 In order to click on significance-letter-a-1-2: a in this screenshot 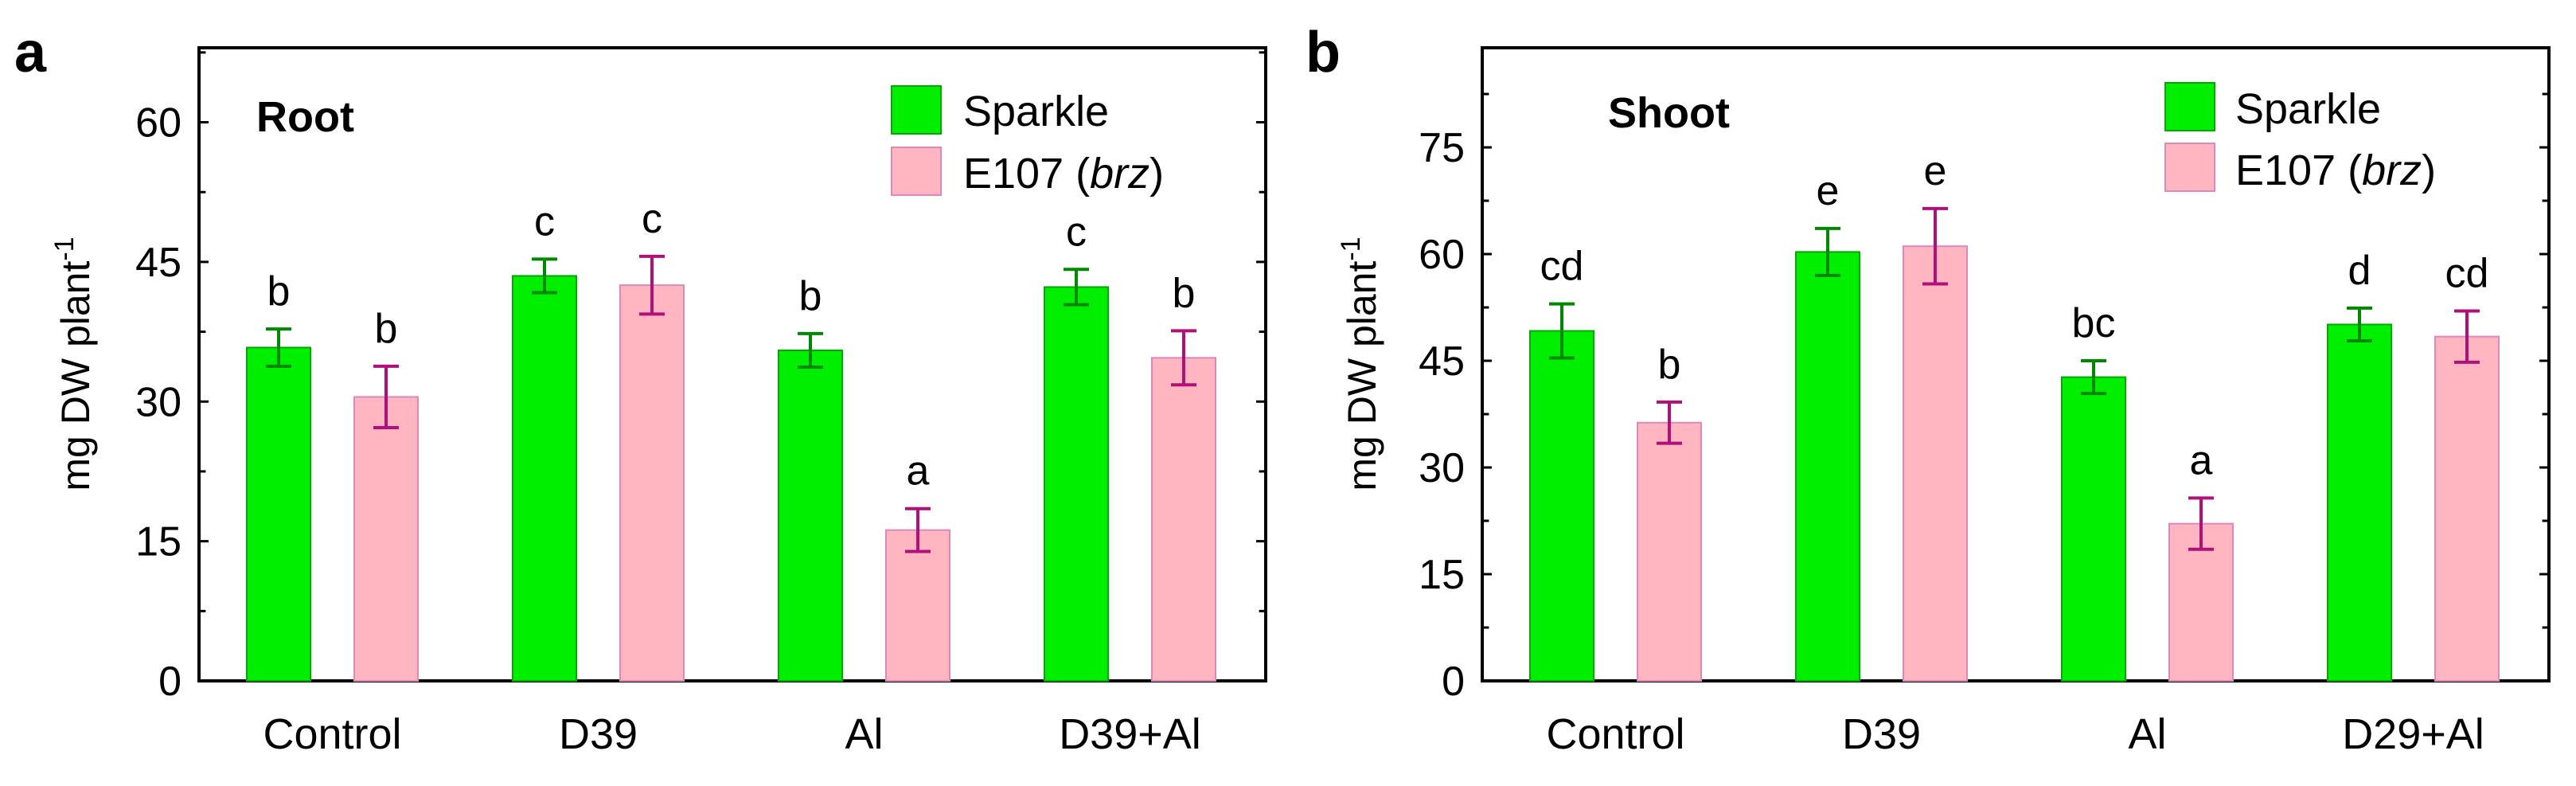, I will do `click(918, 472)`.